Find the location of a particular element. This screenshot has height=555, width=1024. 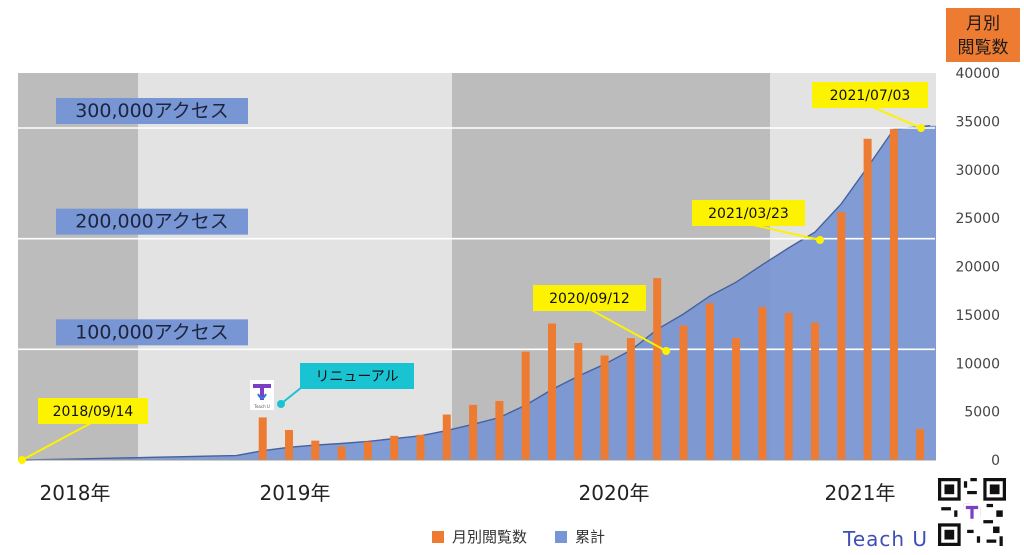

callout-sep2020-pointer is located at coordinates (628, 330).